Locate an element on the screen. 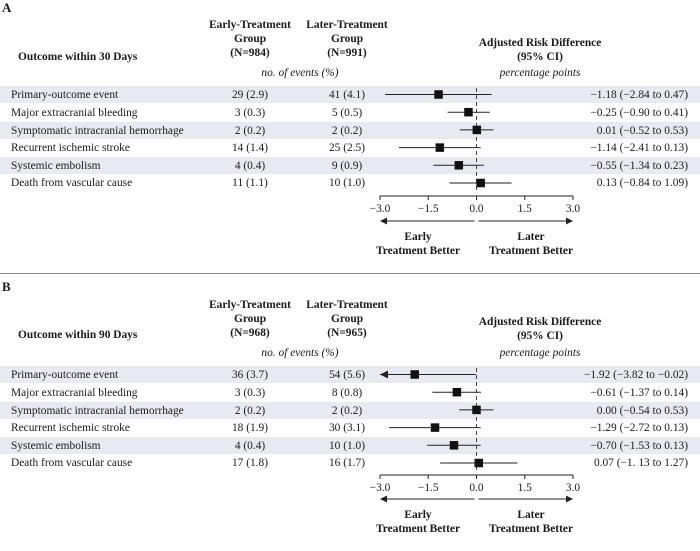 This screenshot has height=551, width=700. ci-text: −0.25 (−0.90 to 0.41) is located at coordinates (639, 113).